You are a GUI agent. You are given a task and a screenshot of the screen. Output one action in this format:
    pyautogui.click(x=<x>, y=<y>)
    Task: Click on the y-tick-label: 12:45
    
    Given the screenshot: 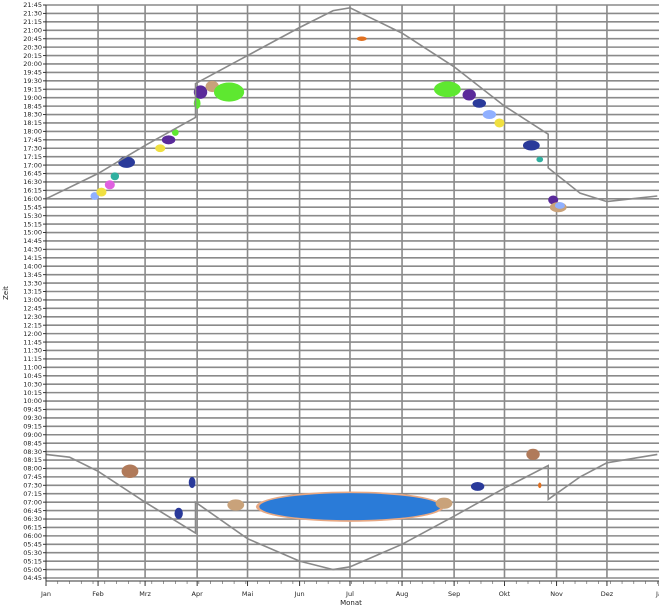 What is the action you would take?
    pyautogui.click(x=32, y=309)
    